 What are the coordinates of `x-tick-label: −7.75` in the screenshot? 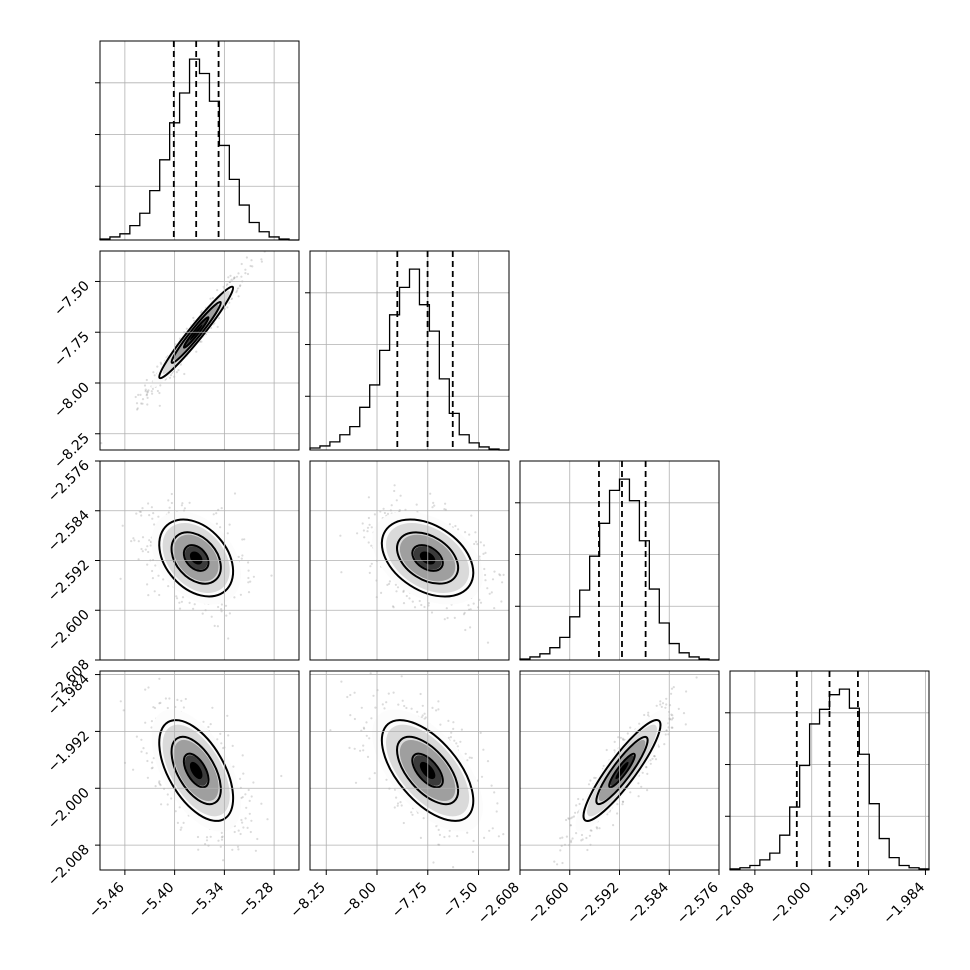 It's located at (410, 901).